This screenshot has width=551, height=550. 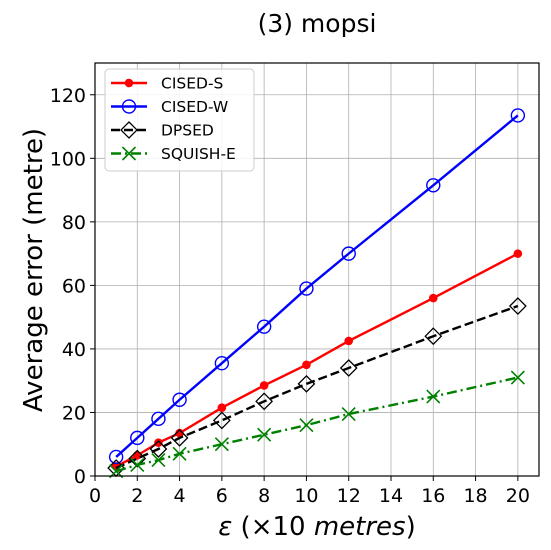 What do you see at coordinates (180, 496) in the screenshot?
I see `x-tick-label: 4` at bounding box center [180, 496].